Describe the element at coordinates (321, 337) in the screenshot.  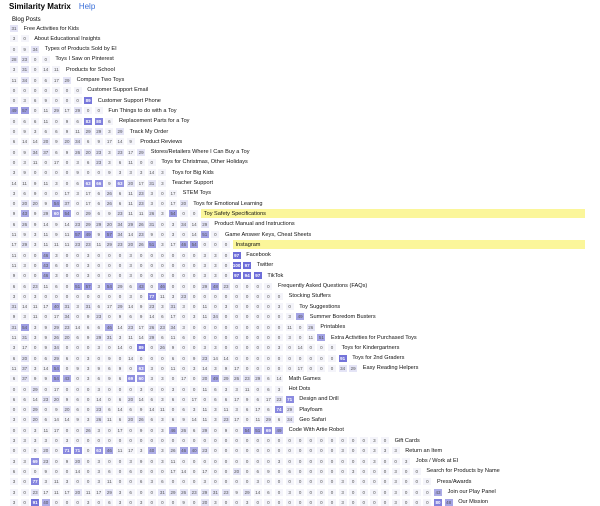
I see `matrix-cell: 51` at that location.